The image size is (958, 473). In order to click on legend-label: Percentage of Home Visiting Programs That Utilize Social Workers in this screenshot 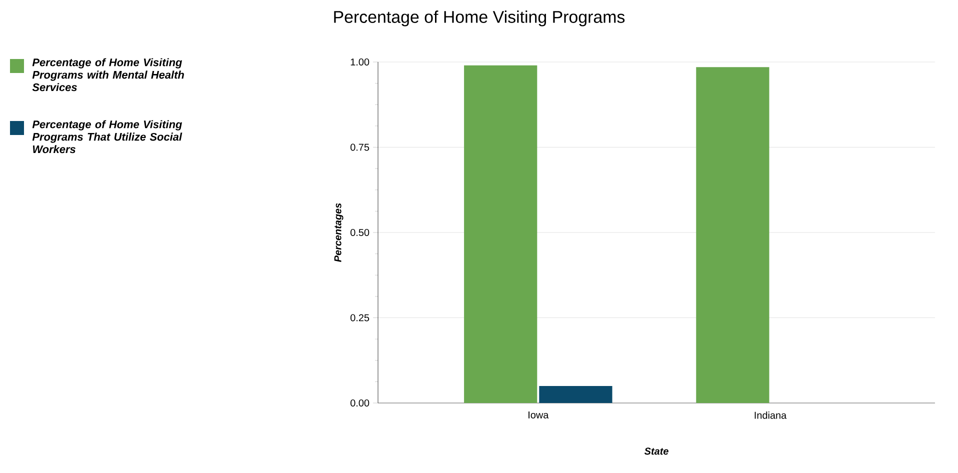, I will do `click(107, 137)`.